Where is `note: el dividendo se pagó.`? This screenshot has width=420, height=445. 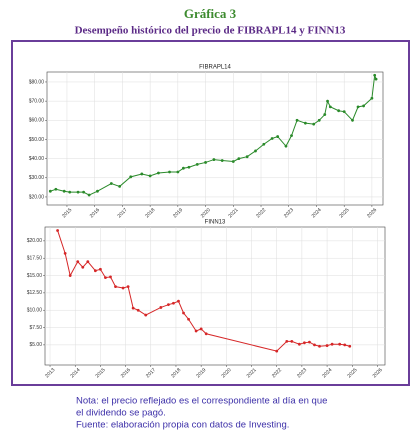 note: el dividendo se pagó. is located at coordinates (121, 413).